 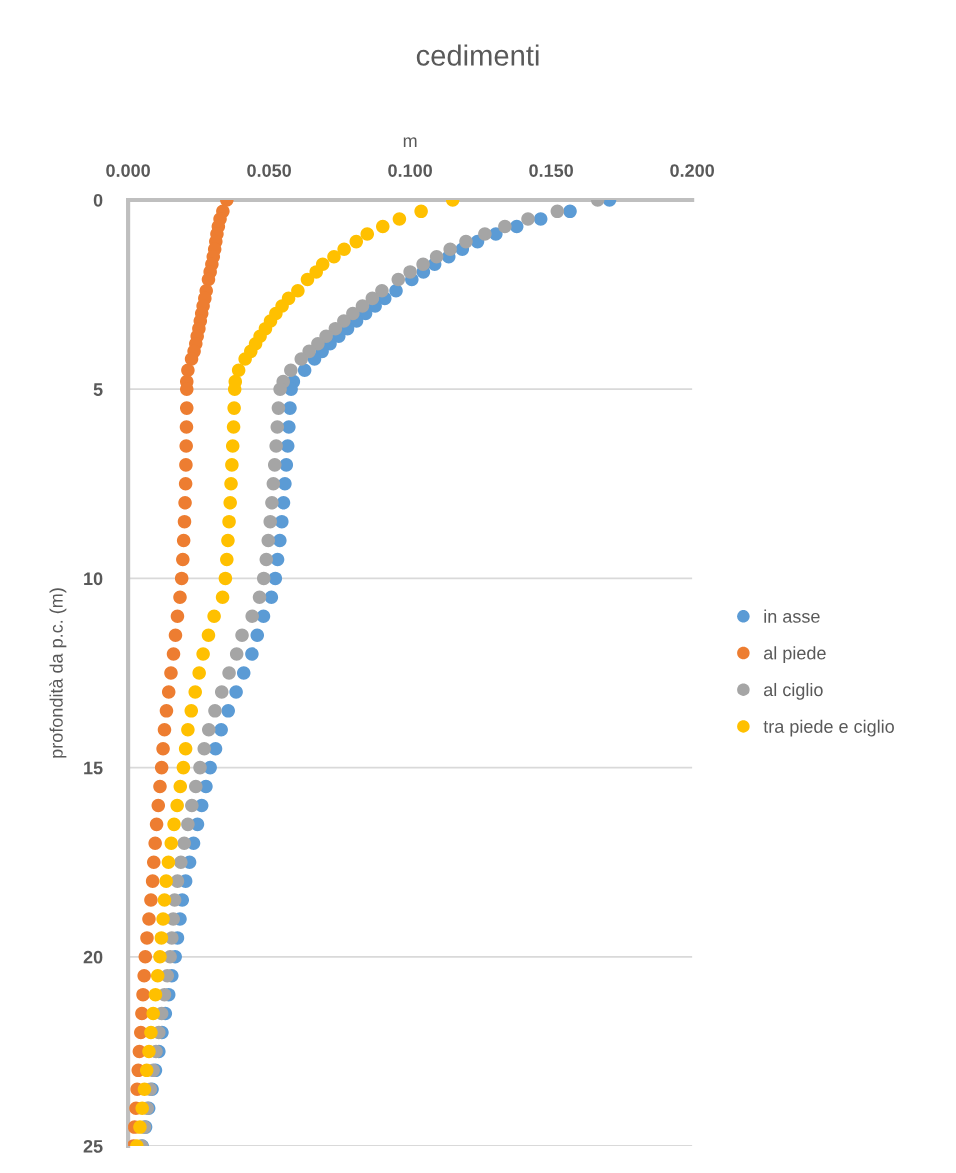 What do you see at coordinates (551, 170) in the screenshot?
I see `x-tick-label: 0.150` at bounding box center [551, 170].